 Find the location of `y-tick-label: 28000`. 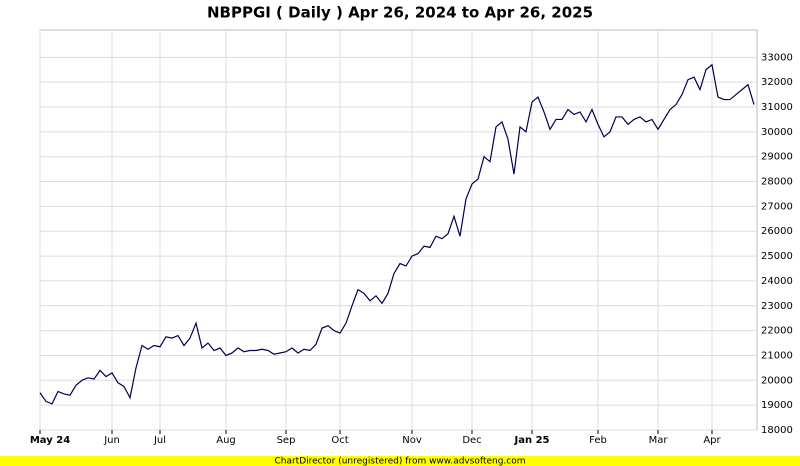

y-tick-label: 28000 is located at coordinates (777, 182).